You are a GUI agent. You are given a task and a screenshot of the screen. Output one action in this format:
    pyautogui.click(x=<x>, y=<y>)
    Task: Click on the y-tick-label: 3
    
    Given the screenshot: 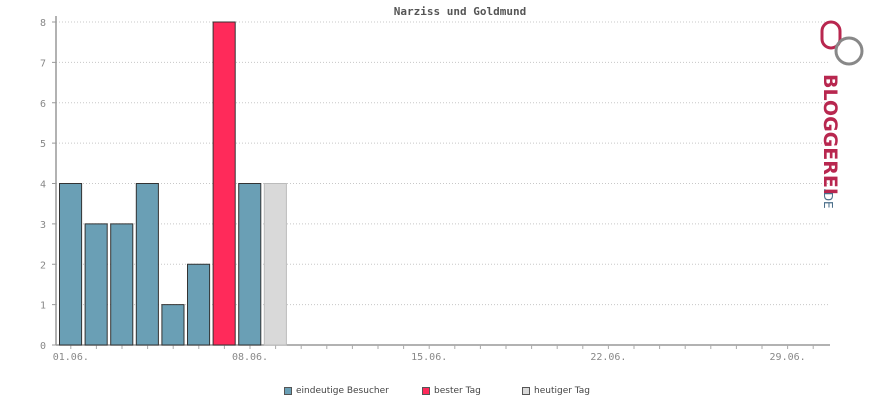 What is the action you would take?
    pyautogui.click(x=43, y=225)
    